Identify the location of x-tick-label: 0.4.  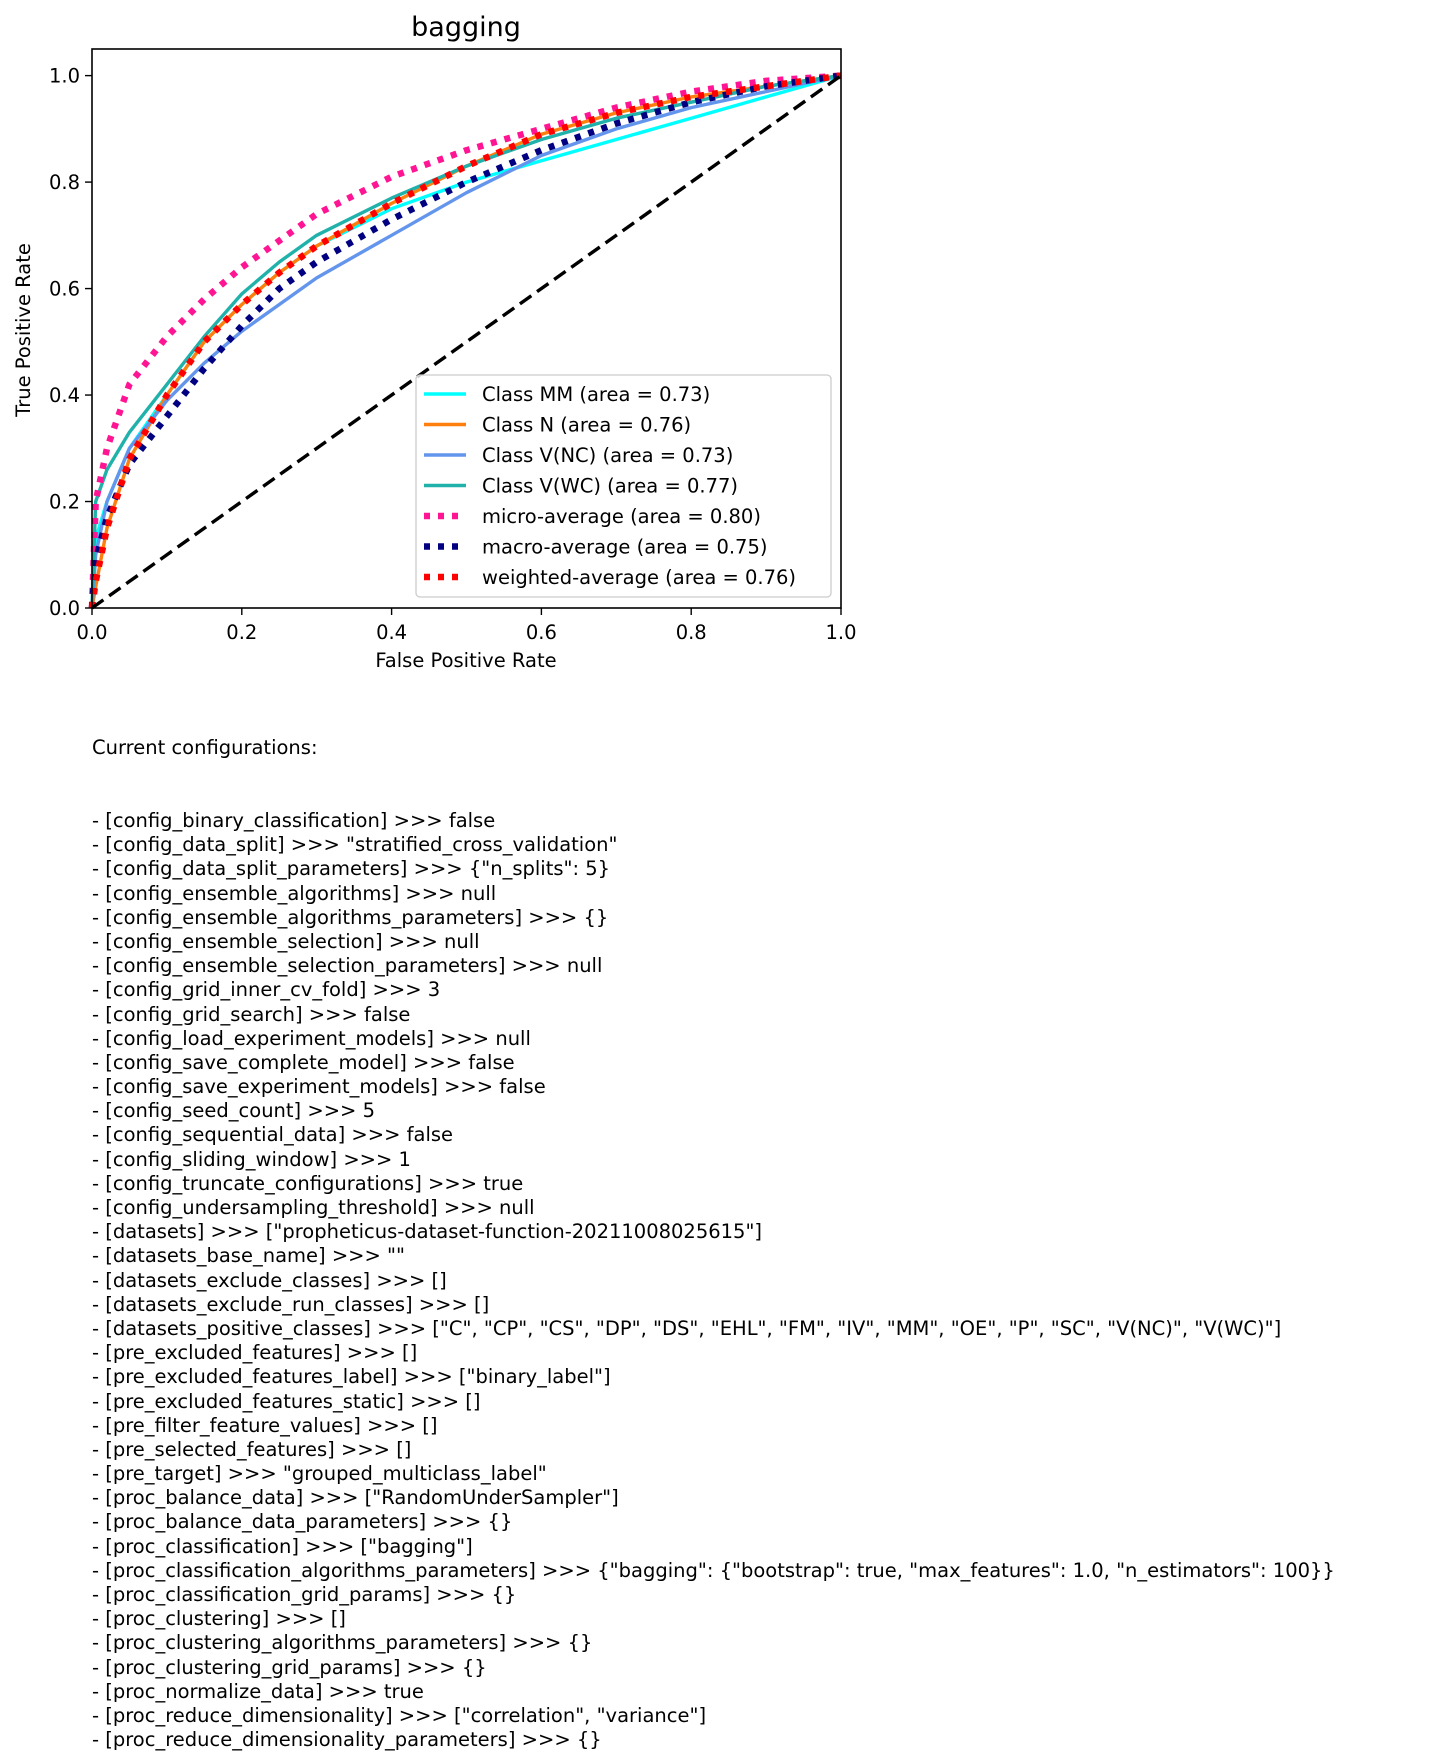
(391, 632).